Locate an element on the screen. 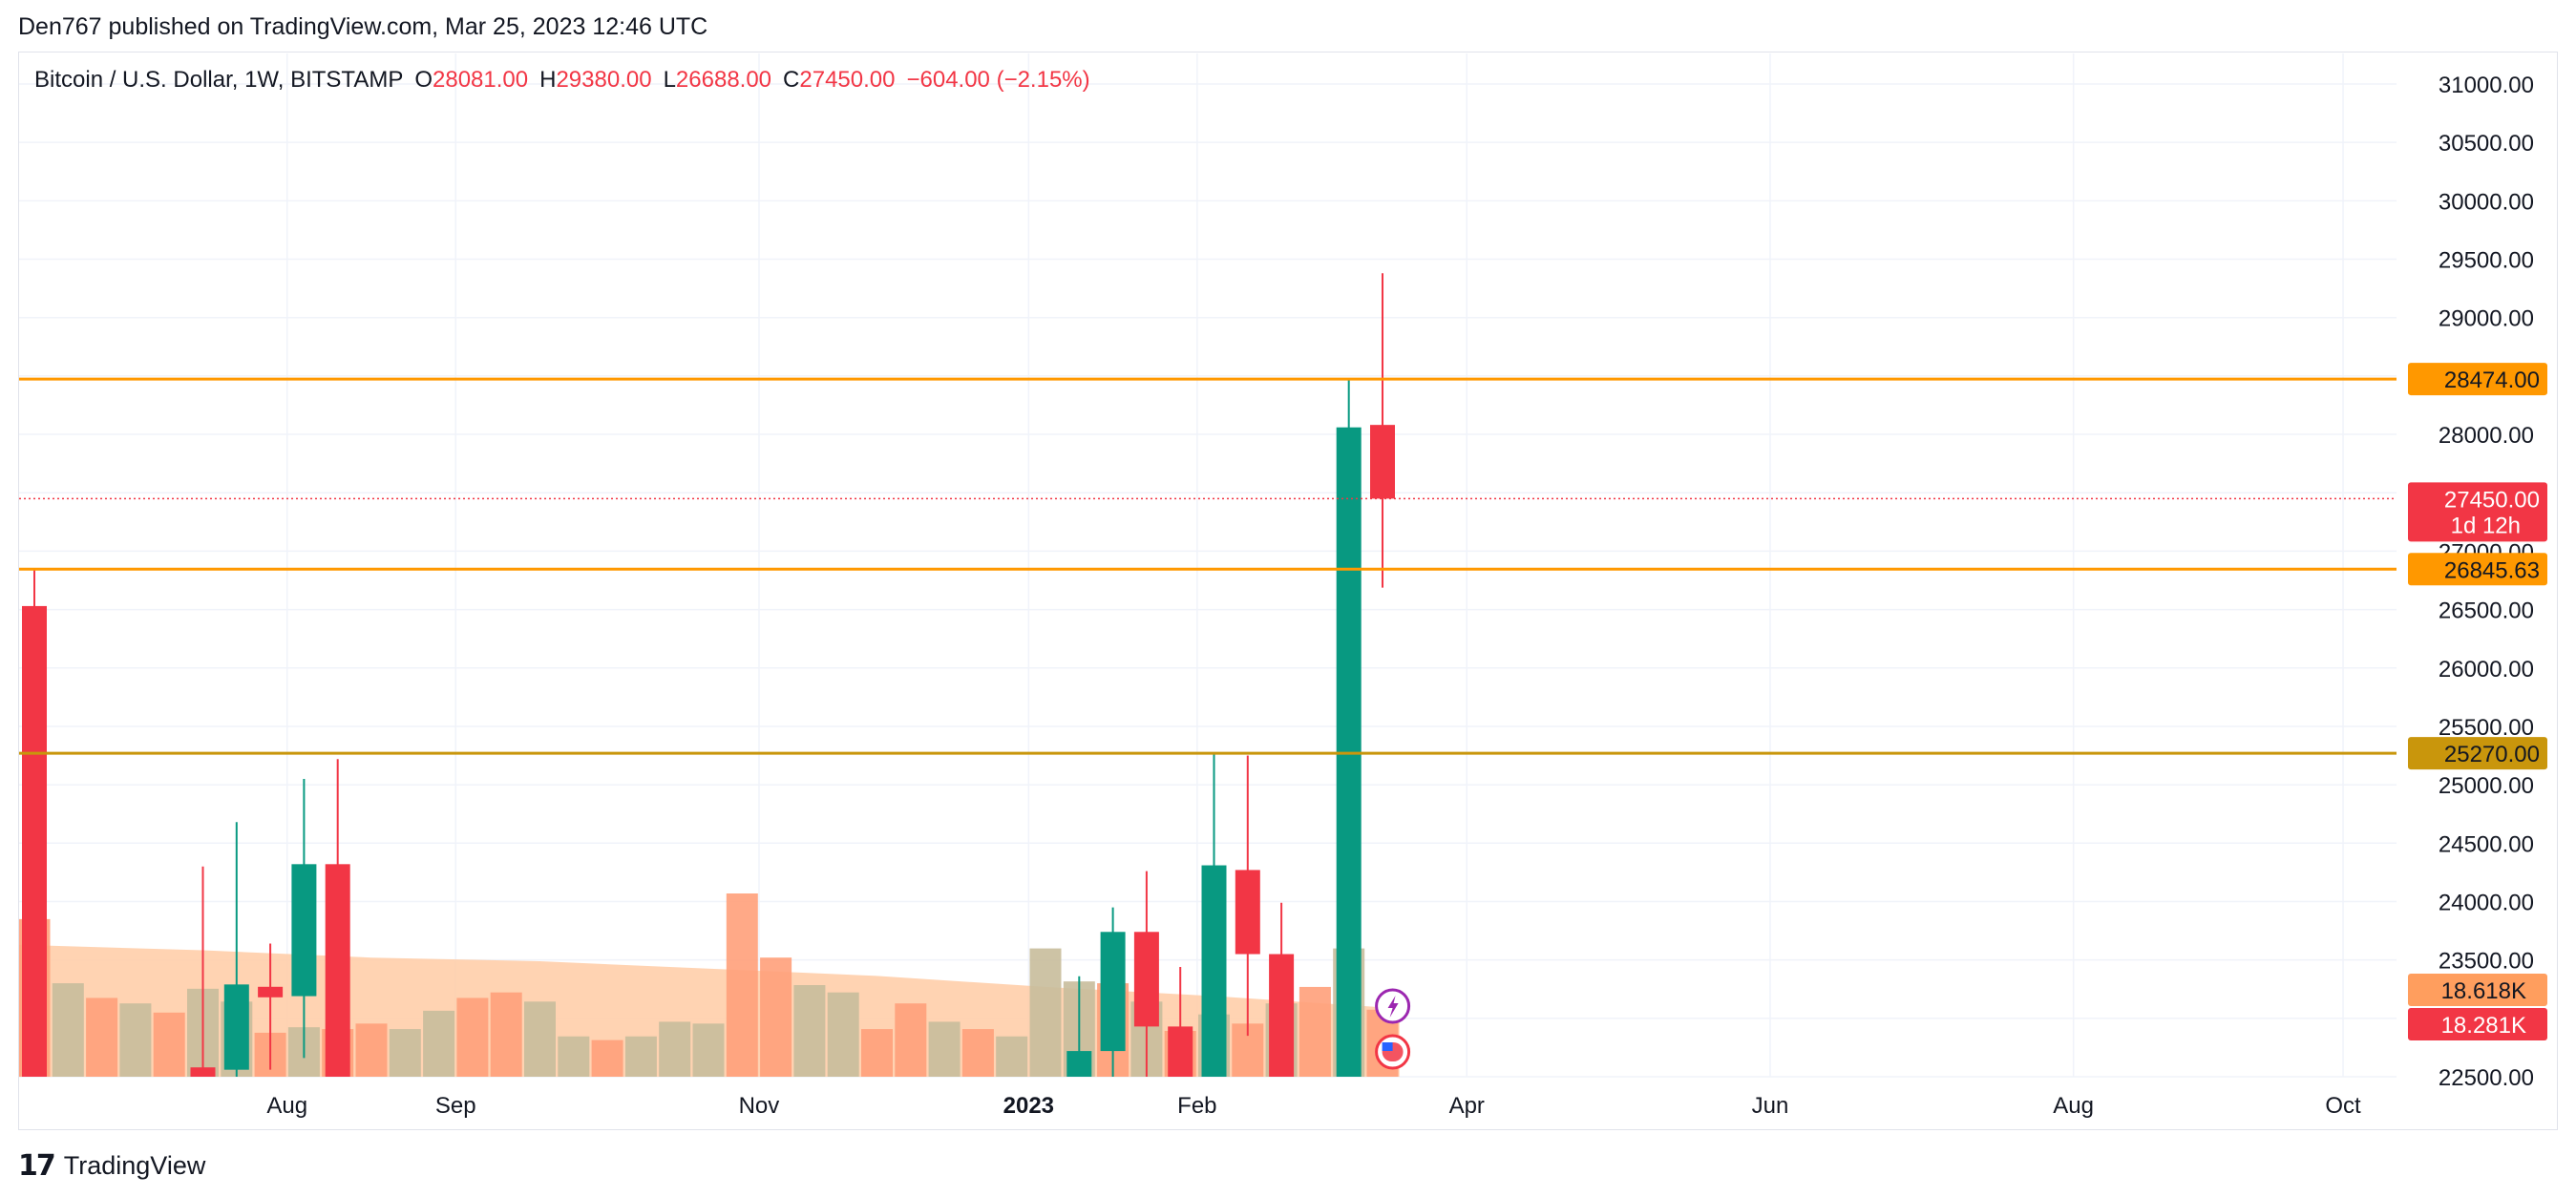 The width and height of the screenshot is (2576, 1197). open-label: O is located at coordinates (423, 80).